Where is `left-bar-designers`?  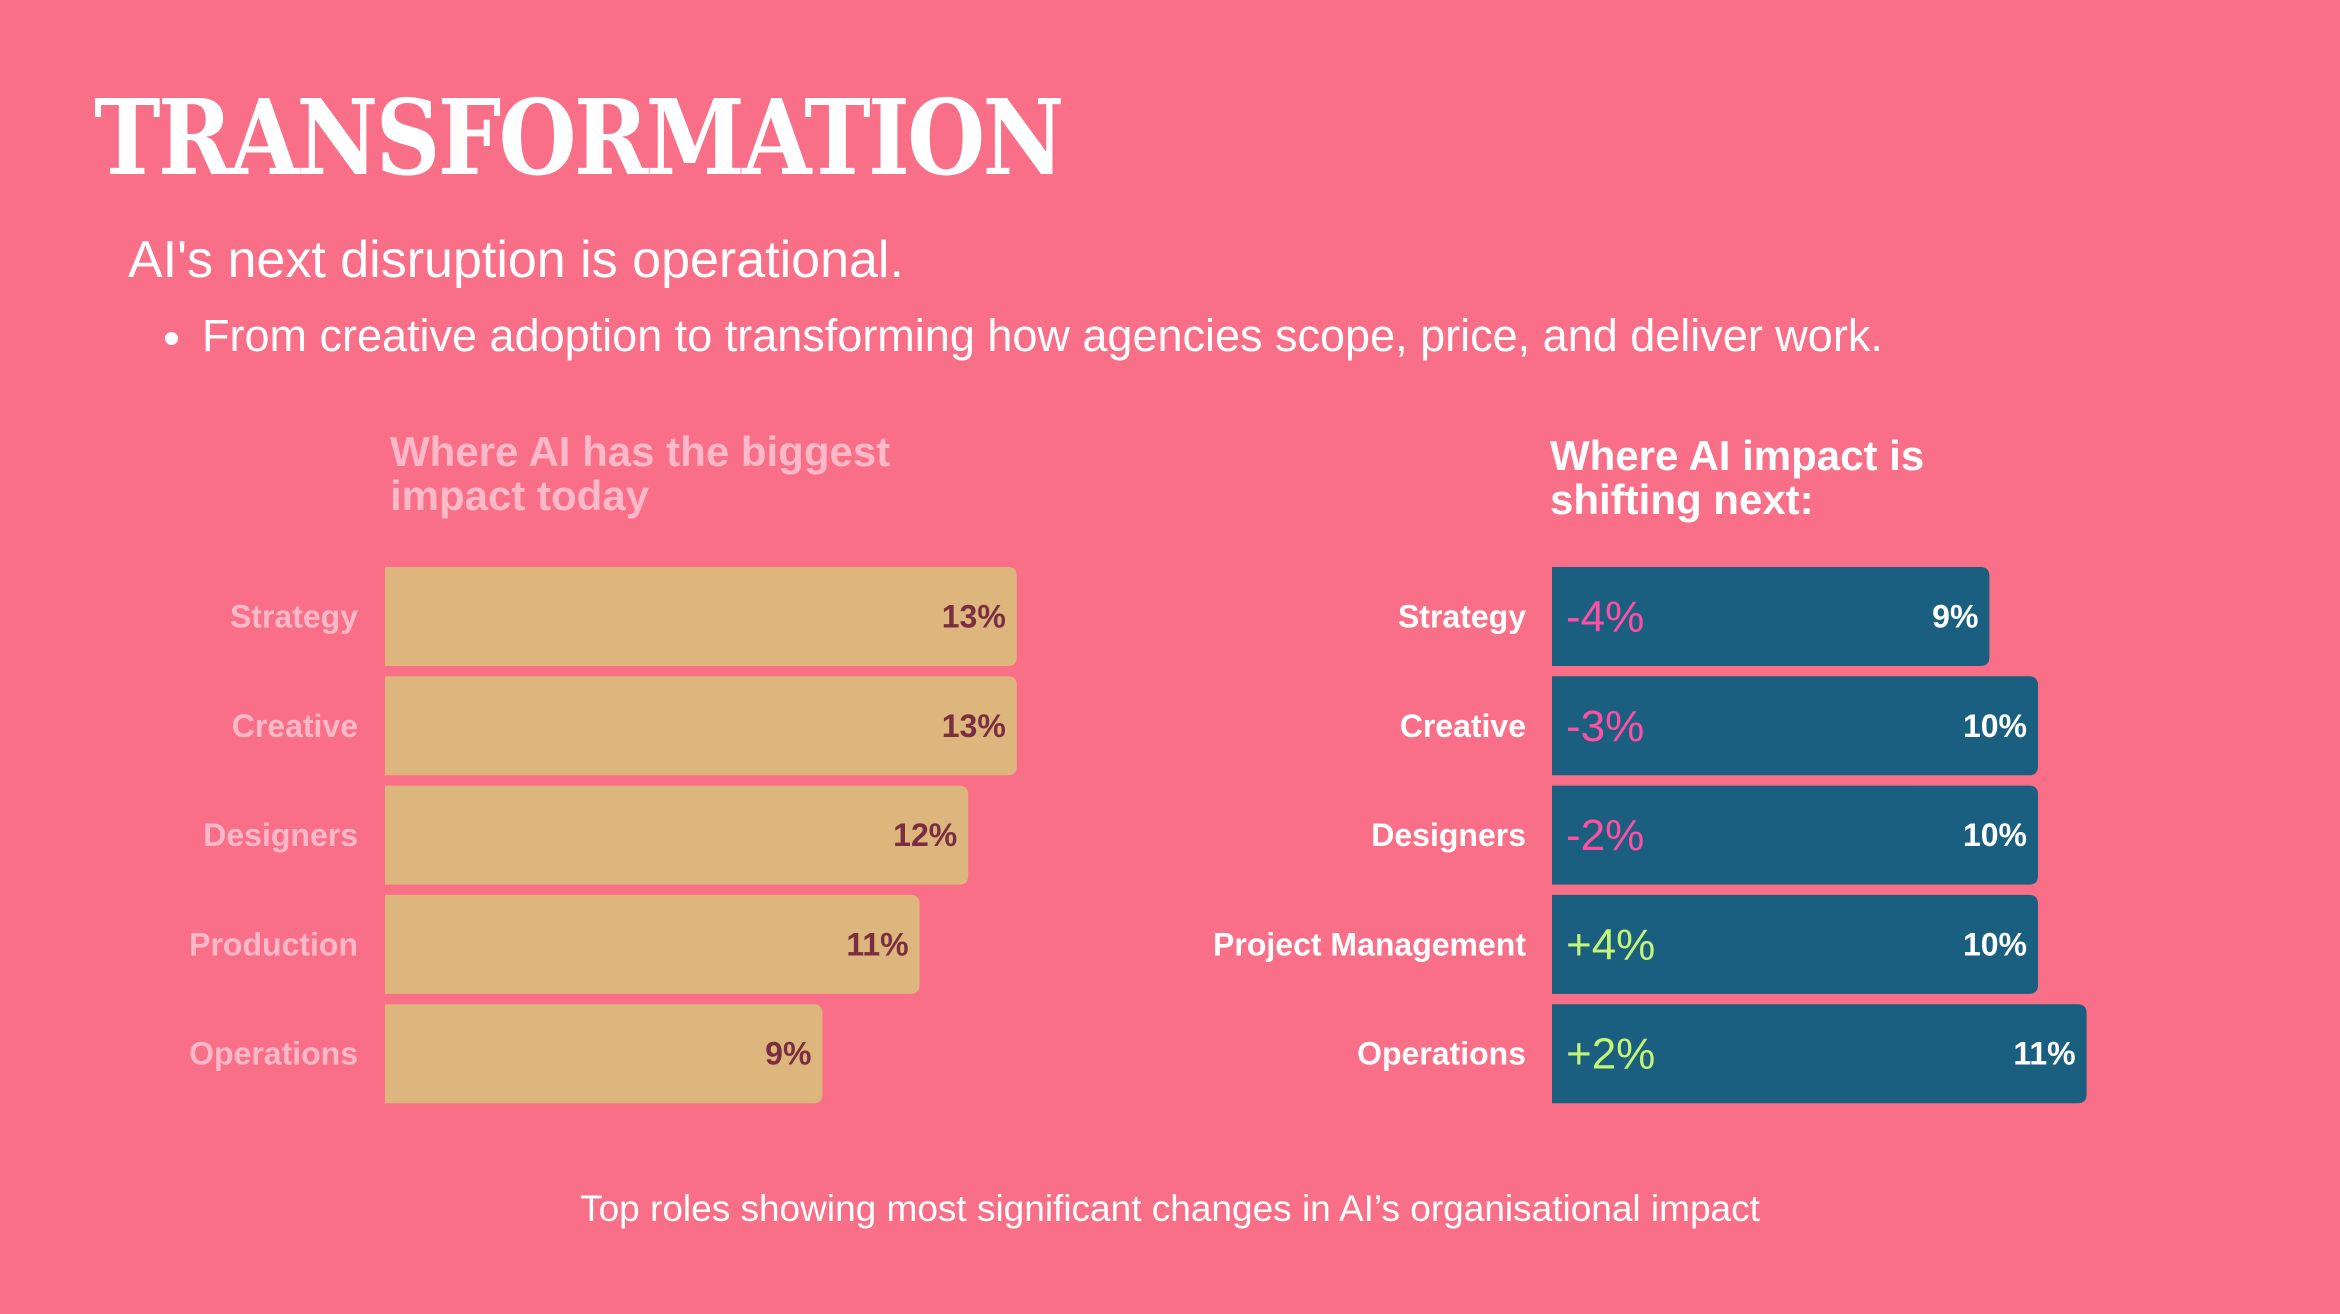
left-bar-designers is located at coordinates (677, 835).